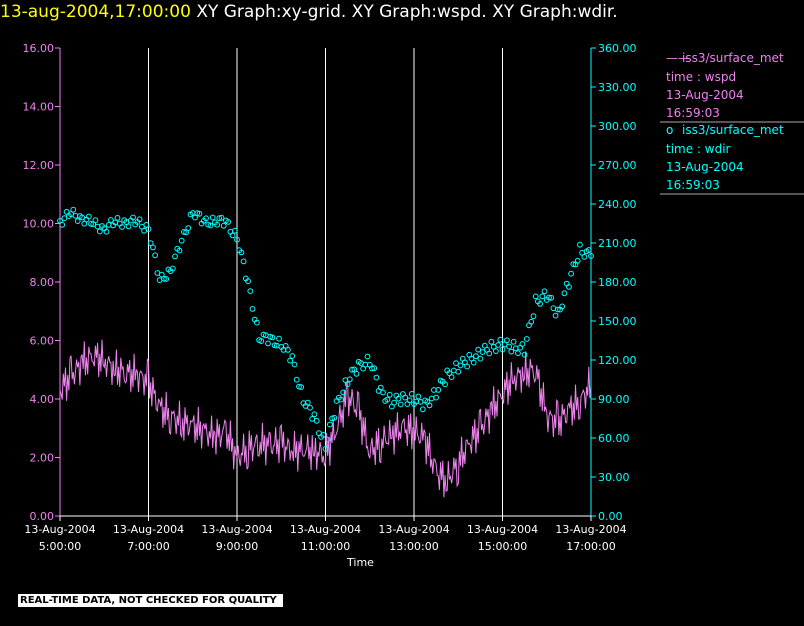 Image resolution: width=804 pixels, height=626 pixels. I want to click on right-tick-label: 90.00, so click(614, 399).